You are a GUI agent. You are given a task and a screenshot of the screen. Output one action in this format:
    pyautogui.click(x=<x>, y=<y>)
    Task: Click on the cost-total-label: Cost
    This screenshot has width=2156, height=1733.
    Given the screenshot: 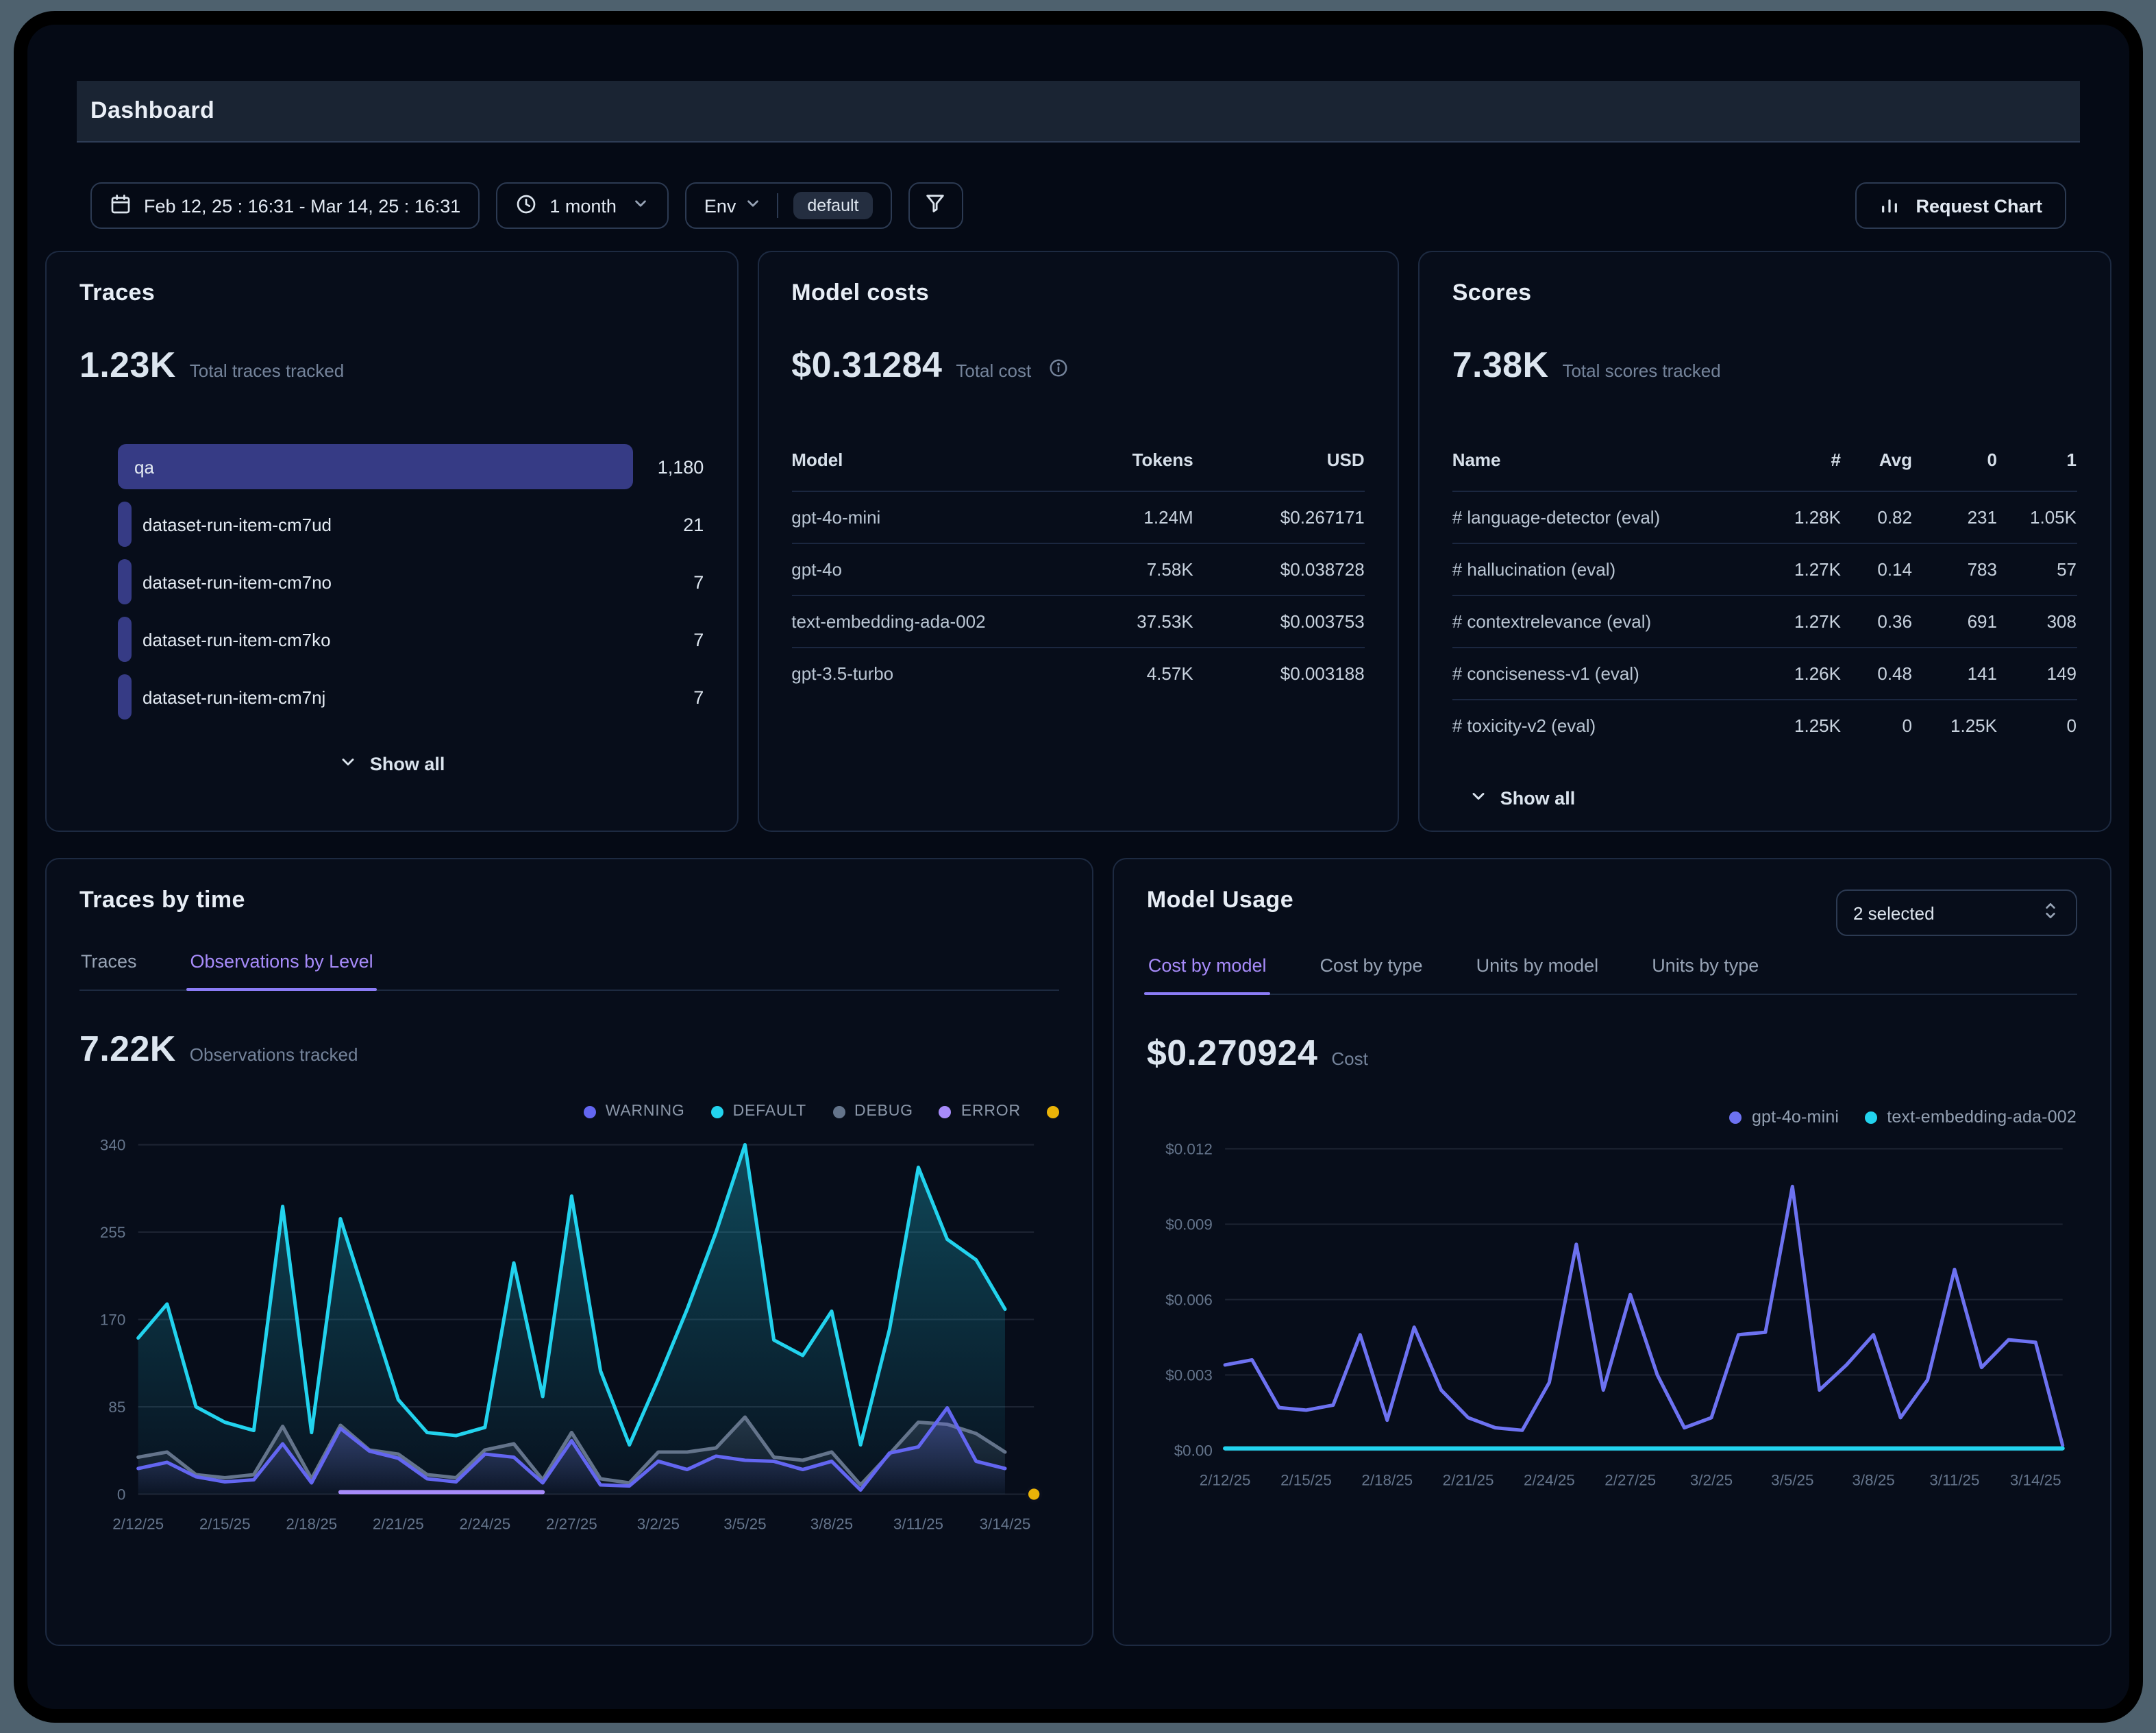 What is the action you would take?
    pyautogui.click(x=1349, y=1058)
    